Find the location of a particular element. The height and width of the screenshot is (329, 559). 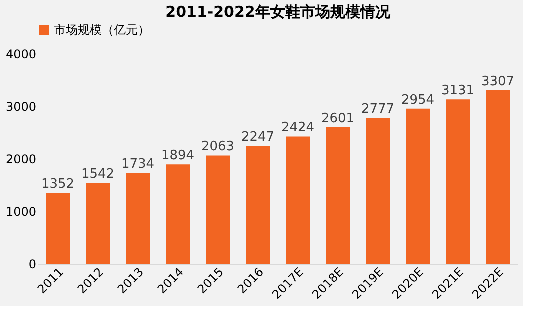

data-label: 2954 is located at coordinates (418, 100).